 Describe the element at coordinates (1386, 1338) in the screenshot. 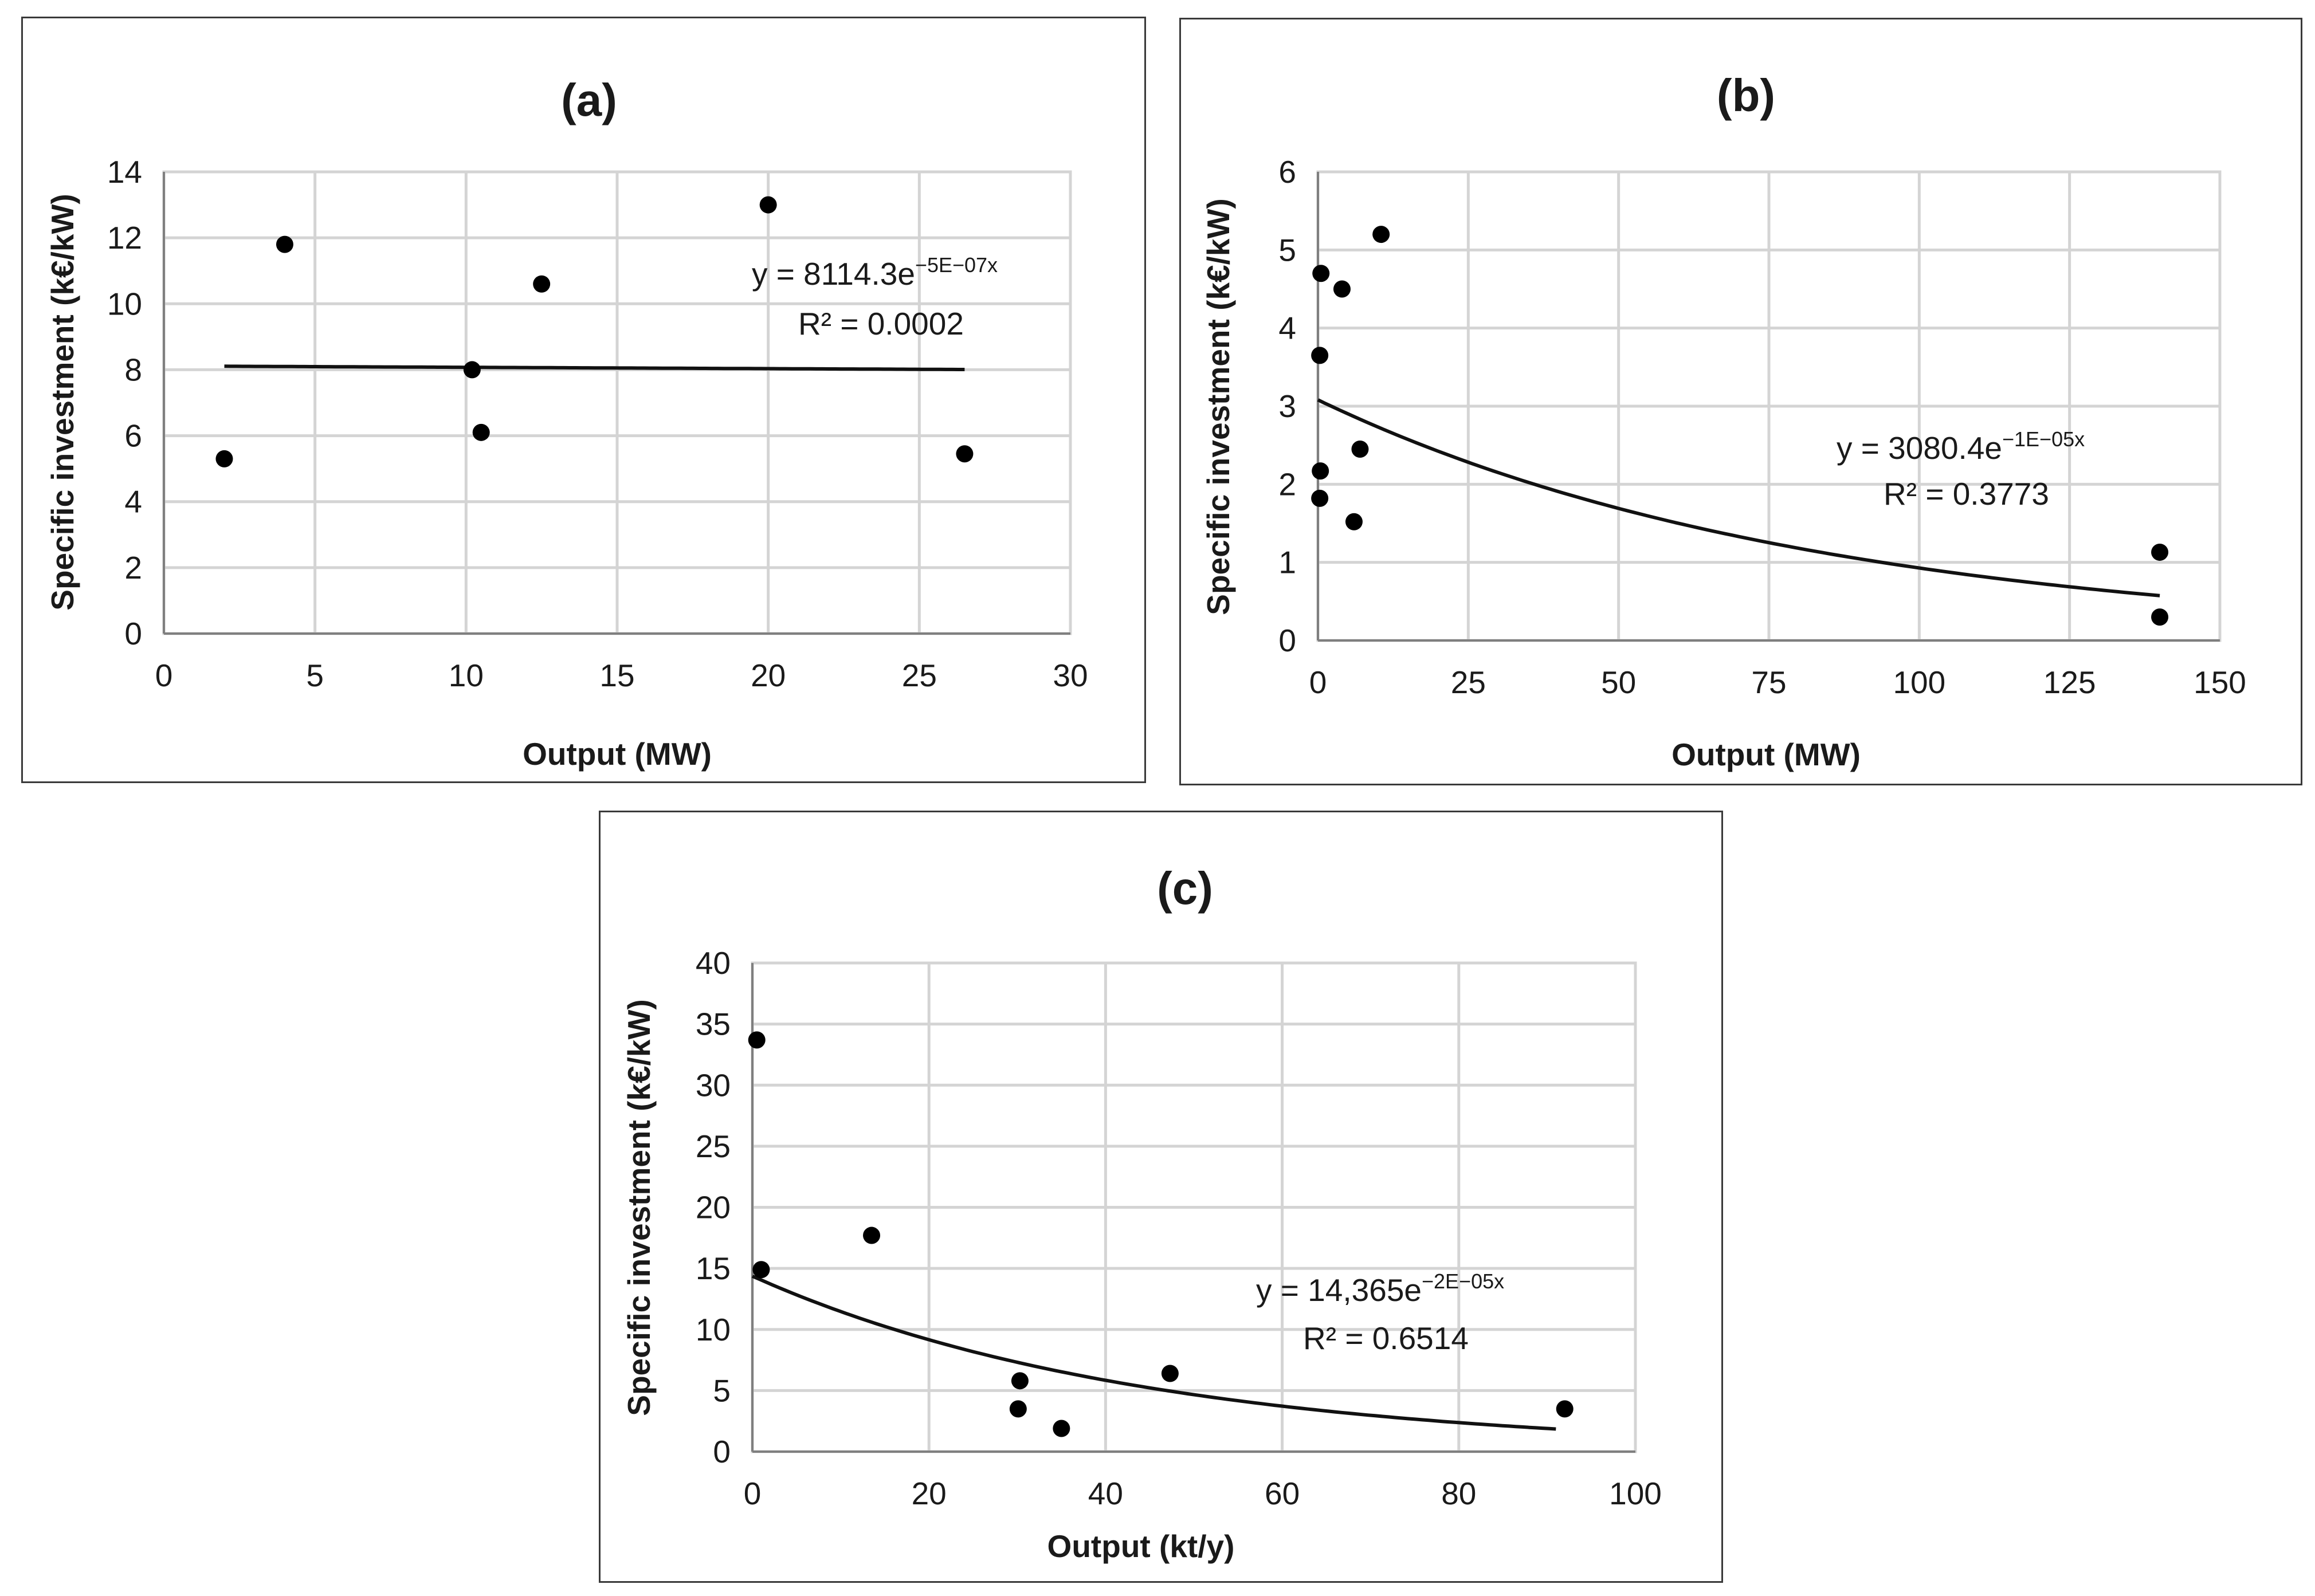

I see `r-squared-label: R² = 0.6514` at that location.